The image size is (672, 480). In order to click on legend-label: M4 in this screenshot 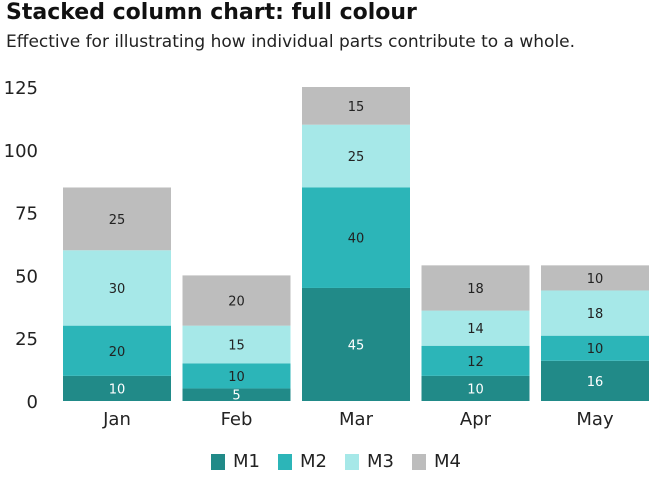, I will do `click(447, 461)`.